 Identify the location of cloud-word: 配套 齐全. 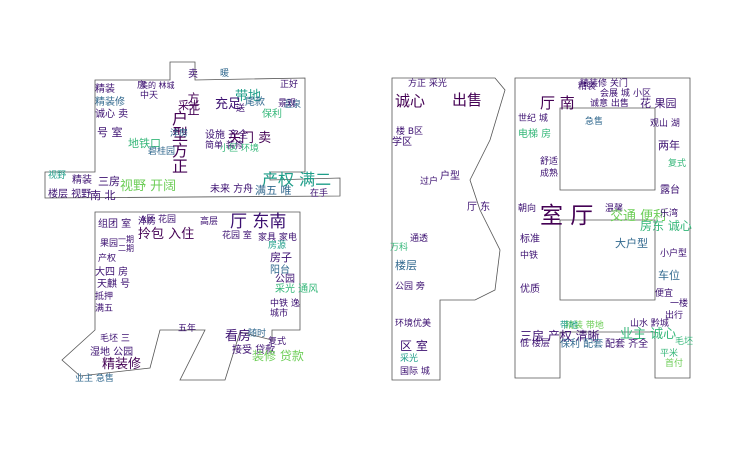
(627, 344).